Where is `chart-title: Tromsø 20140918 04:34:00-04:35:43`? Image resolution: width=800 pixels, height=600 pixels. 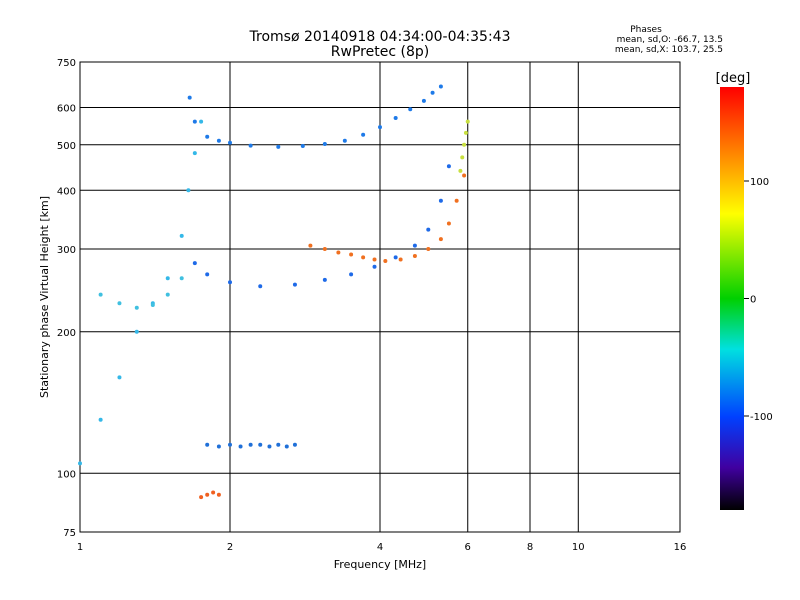 chart-title: Tromsø 20140918 04:34:00-04:35:43 is located at coordinates (380, 37).